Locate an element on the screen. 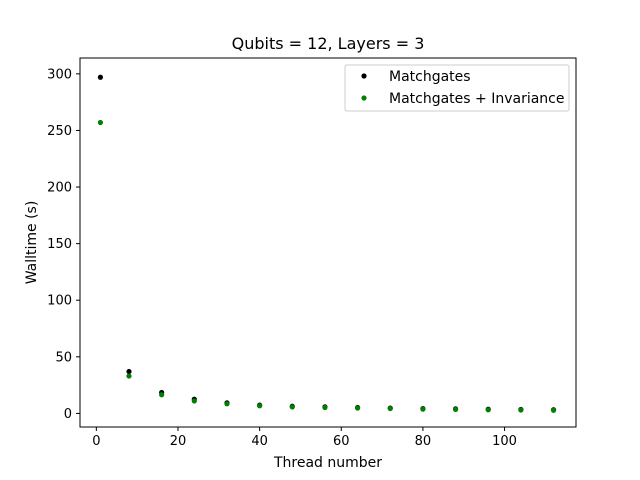  y-tick-label: 100 is located at coordinates (59, 301).